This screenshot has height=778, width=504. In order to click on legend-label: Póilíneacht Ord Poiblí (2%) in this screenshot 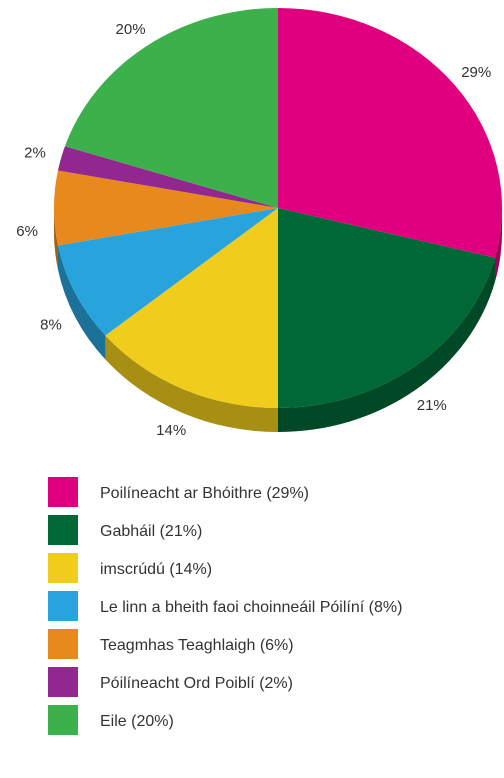, I will do `click(196, 683)`.